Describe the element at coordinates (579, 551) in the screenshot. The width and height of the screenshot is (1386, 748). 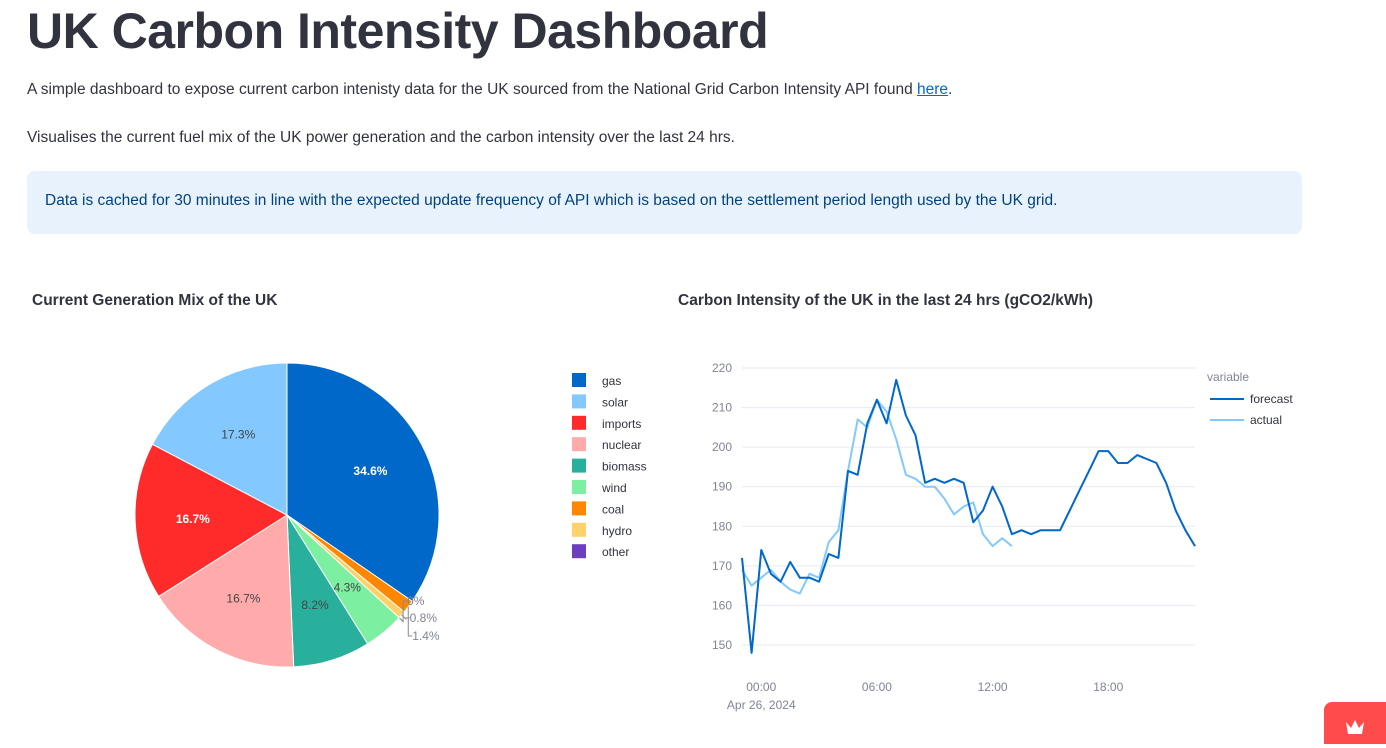
I see `legend-swatch-other` at that location.